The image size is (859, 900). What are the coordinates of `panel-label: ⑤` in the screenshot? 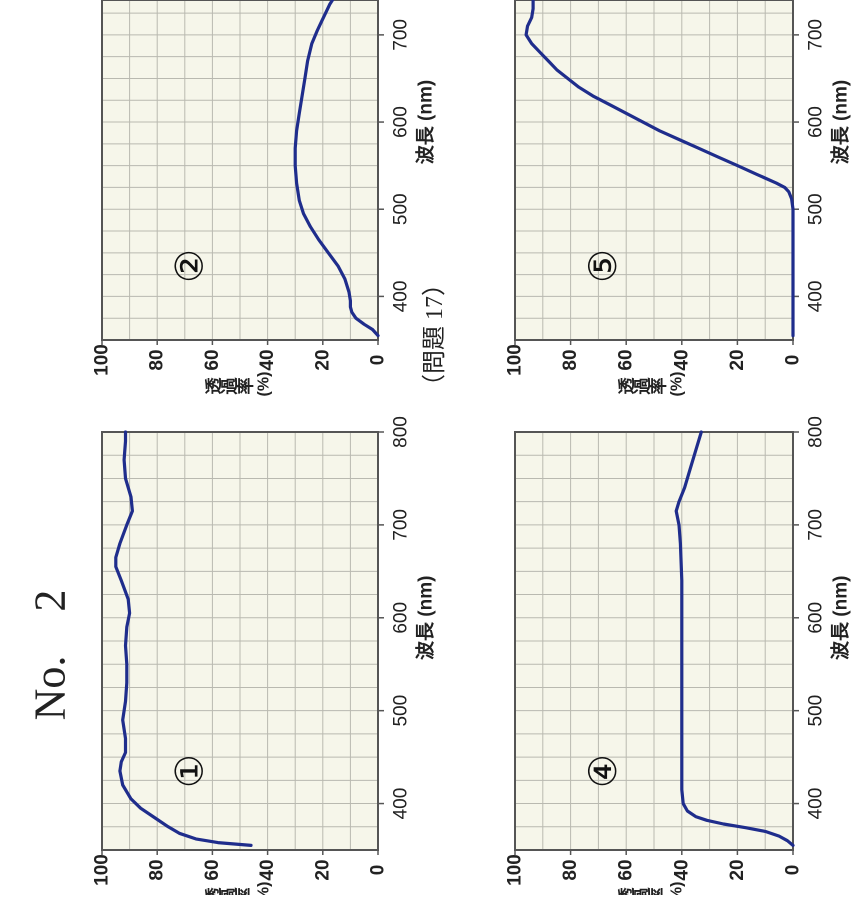 It's located at (604, 266).